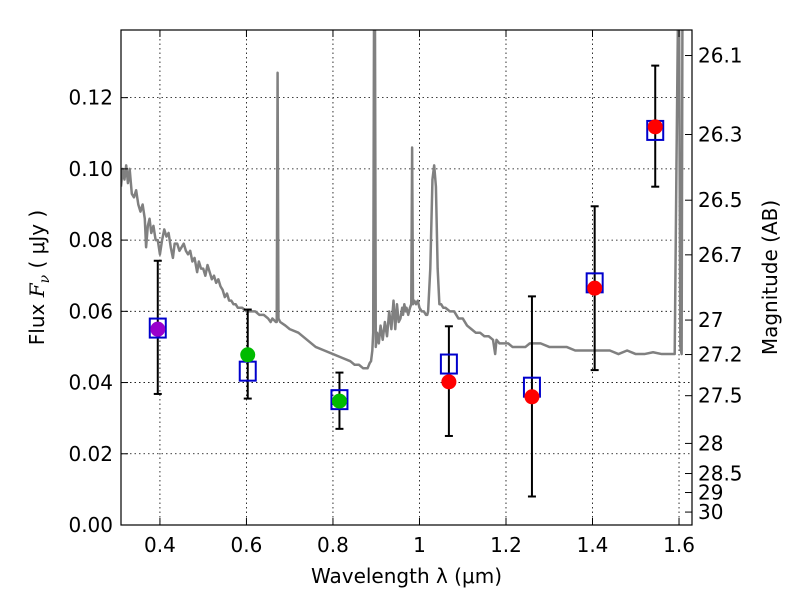 Image resolution: width=800 pixels, height=600 pixels. I want to click on right-tick-label: 26.5, so click(720, 200).